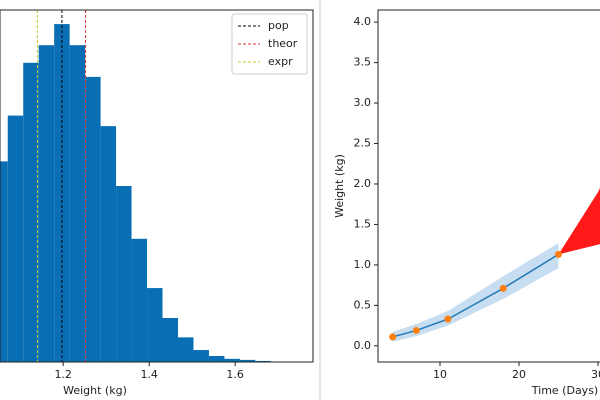 This screenshot has width=600, height=400. Describe the element at coordinates (235, 374) in the screenshot. I see `x-tick-label: 1.6` at that location.